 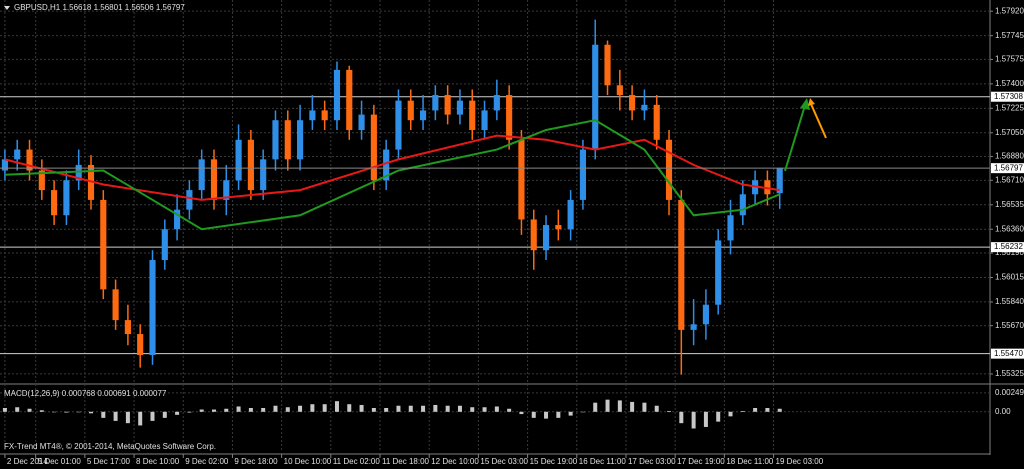 What do you see at coordinates (455, 461) in the screenshot?
I see `x-tick-label: 12 Dec 10:00` at bounding box center [455, 461].